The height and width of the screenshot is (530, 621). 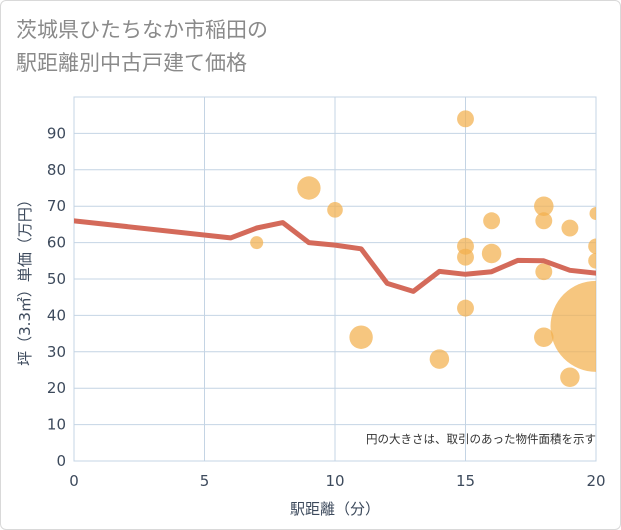 What do you see at coordinates (56, 352) in the screenshot?
I see `y-tick-label: 30` at bounding box center [56, 352].